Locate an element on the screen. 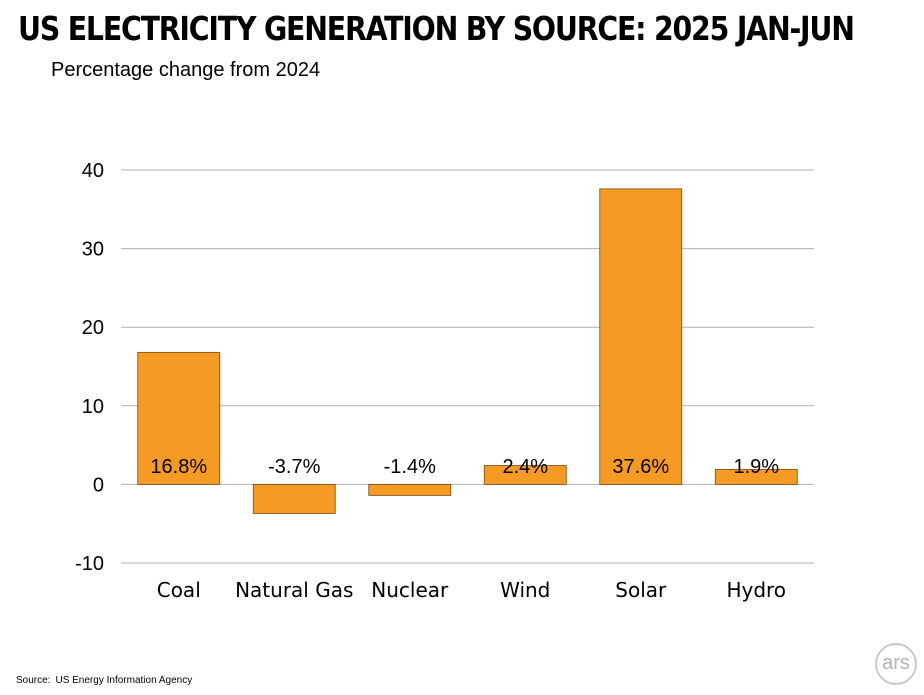 This screenshot has width=924, height=695. y-tick-label: 30 is located at coordinates (93, 250).